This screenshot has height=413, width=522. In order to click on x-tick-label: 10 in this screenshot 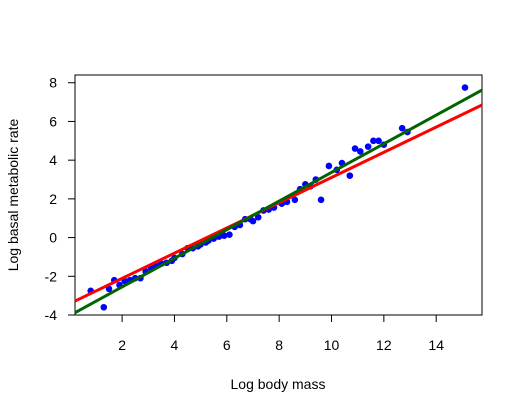, I will do `click(332, 345)`.